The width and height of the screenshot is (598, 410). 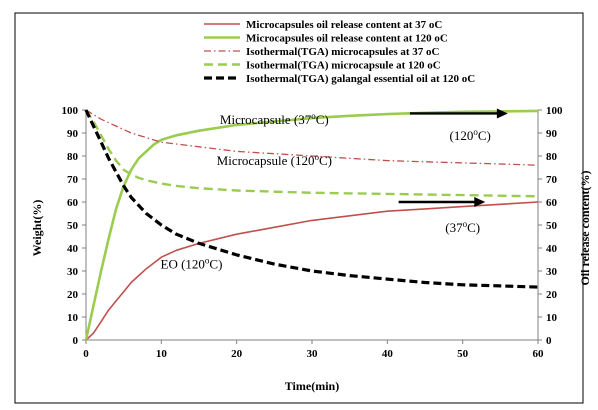 I want to click on y2-tick-label: 70, so click(x=552, y=180).